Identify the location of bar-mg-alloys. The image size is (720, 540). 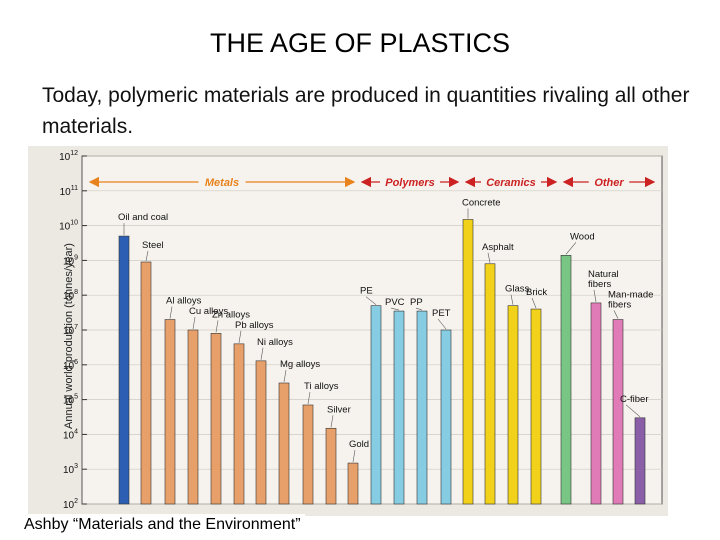
(284, 443).